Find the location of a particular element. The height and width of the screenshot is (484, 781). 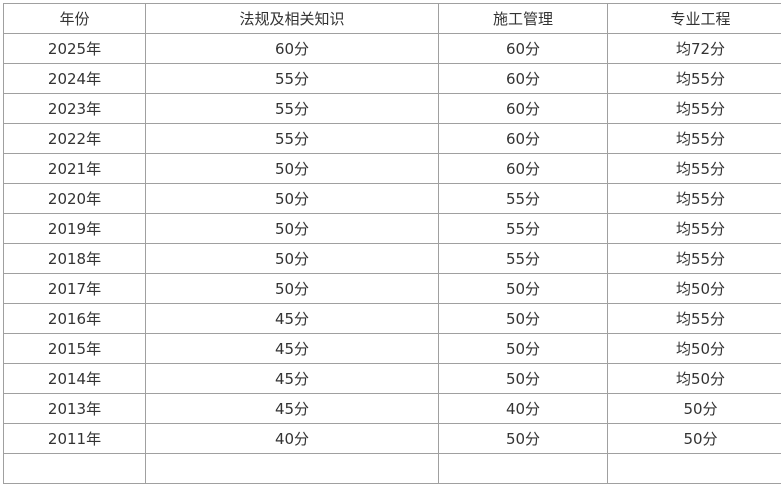

table-cell: 2024年 is located at coordinates (75, 79).